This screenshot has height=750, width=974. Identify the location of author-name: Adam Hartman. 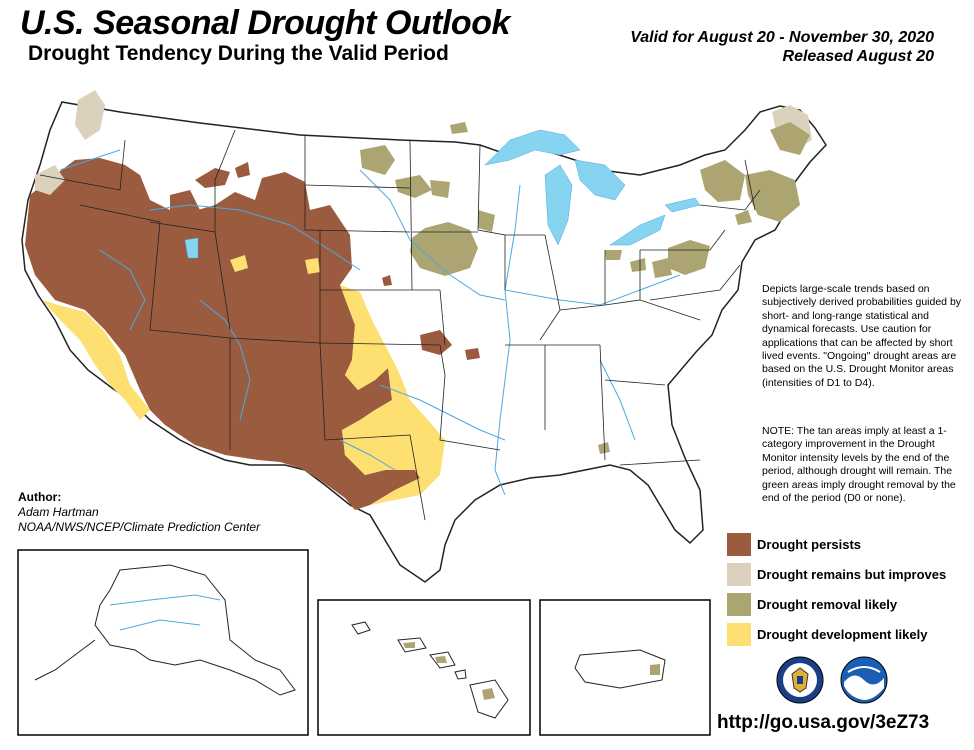
(58, 512).